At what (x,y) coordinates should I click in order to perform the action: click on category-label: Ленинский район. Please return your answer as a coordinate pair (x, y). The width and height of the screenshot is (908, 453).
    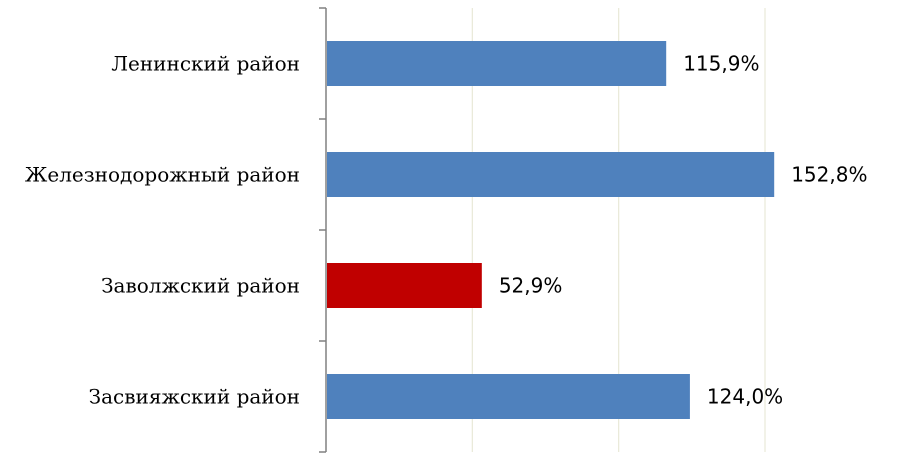
    Looking at the image, I should click on (205, 64).